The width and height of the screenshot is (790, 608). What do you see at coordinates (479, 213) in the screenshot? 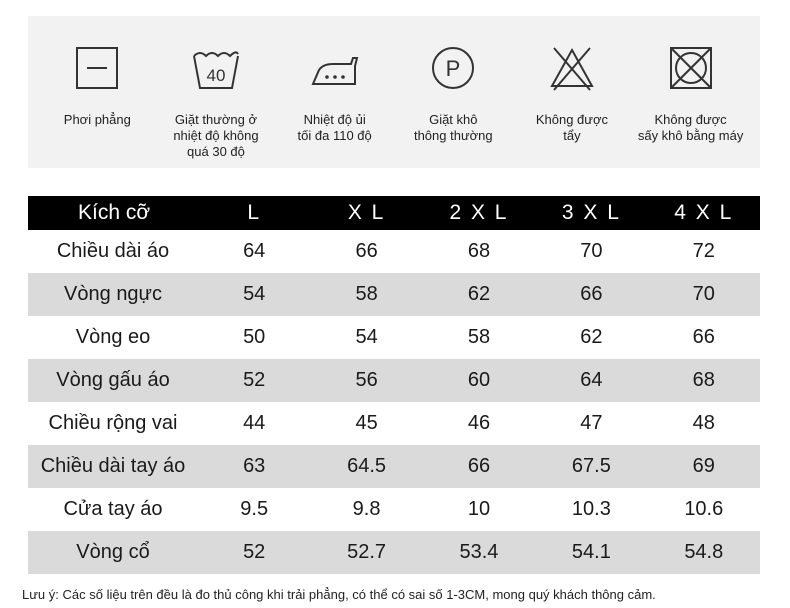
I see `header-size-2xl: 2 X L` at bounding box center [479, 213].